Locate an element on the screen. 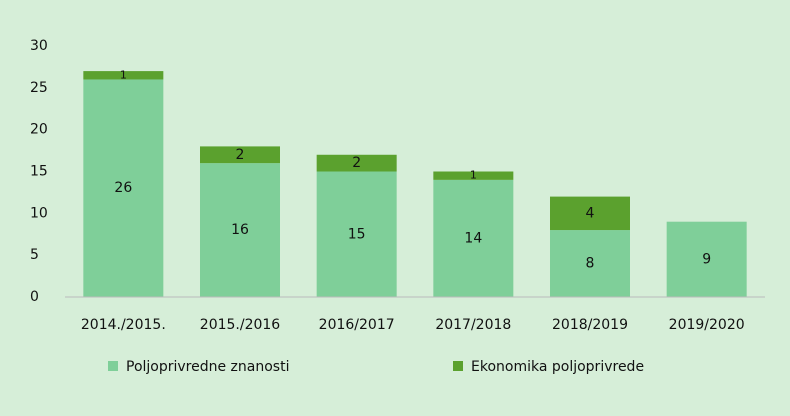  x-tick-label: 2018/2019 is located at coordinates (590, 325).